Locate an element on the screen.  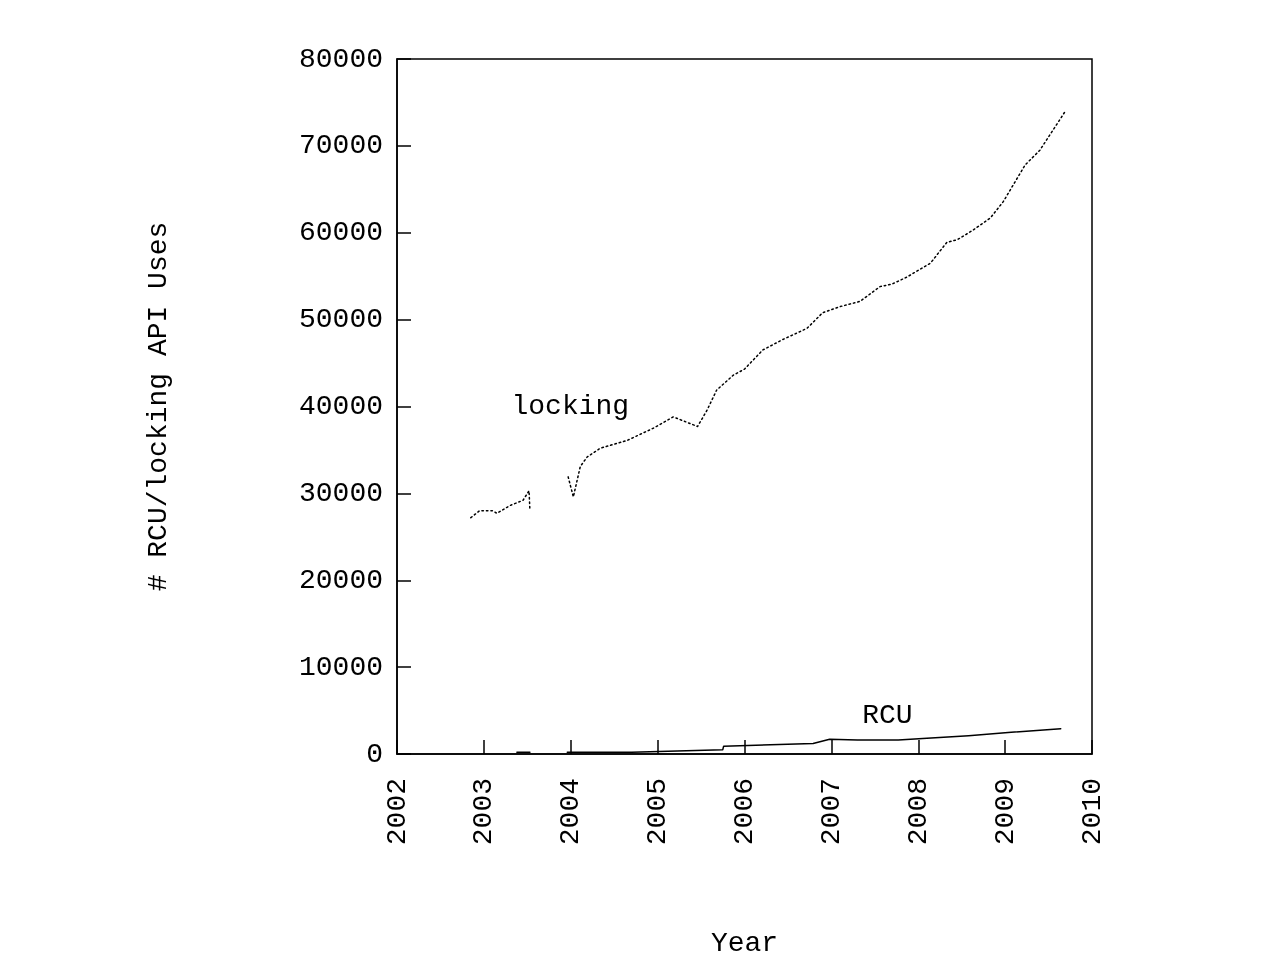
x-tick-label: 2005 is located at coordinates (658, 812).